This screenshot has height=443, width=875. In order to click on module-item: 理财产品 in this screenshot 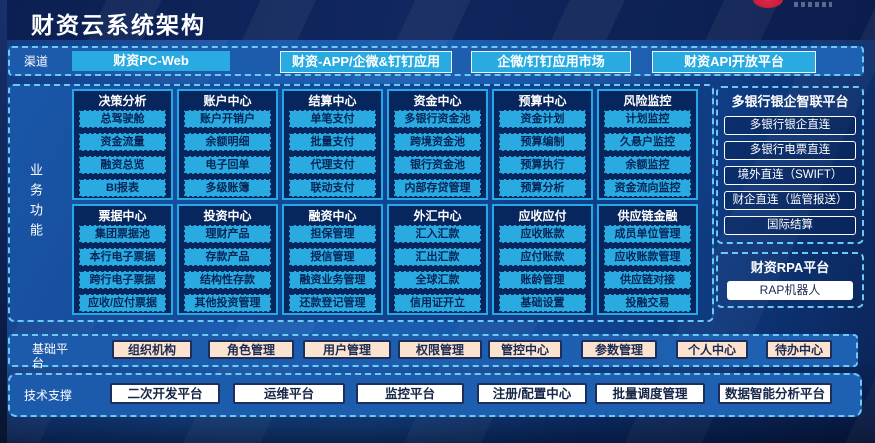, I will do `click(227, 234)`.